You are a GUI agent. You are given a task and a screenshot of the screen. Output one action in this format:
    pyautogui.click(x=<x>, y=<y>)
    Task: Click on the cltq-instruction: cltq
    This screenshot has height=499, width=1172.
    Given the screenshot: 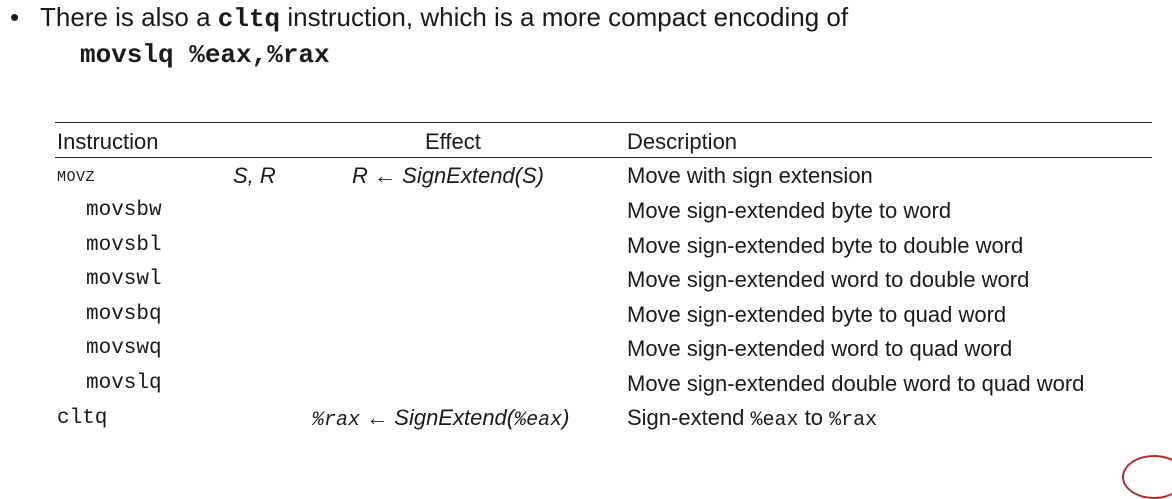 What is the action you would take?
    pyautogui.click(x=82, y=418)
    